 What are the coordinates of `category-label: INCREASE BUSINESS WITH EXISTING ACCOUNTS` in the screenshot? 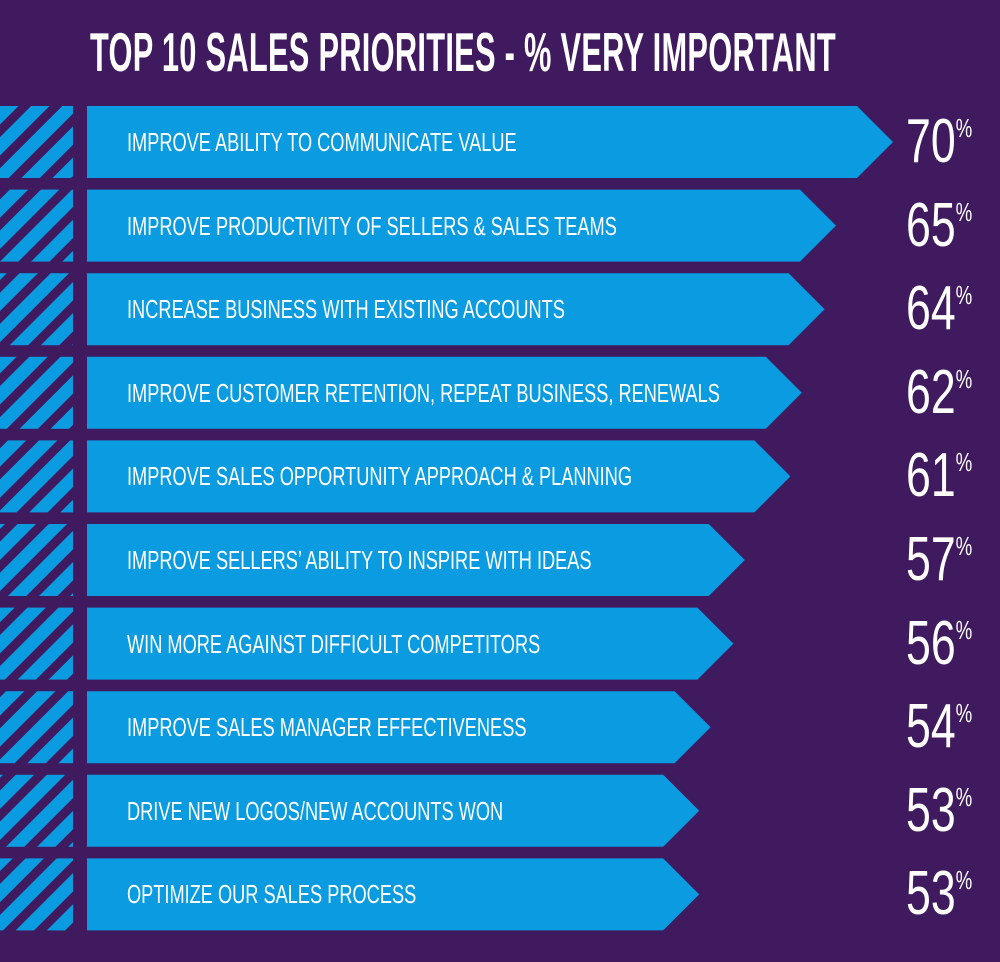 It's located at (346, 309).